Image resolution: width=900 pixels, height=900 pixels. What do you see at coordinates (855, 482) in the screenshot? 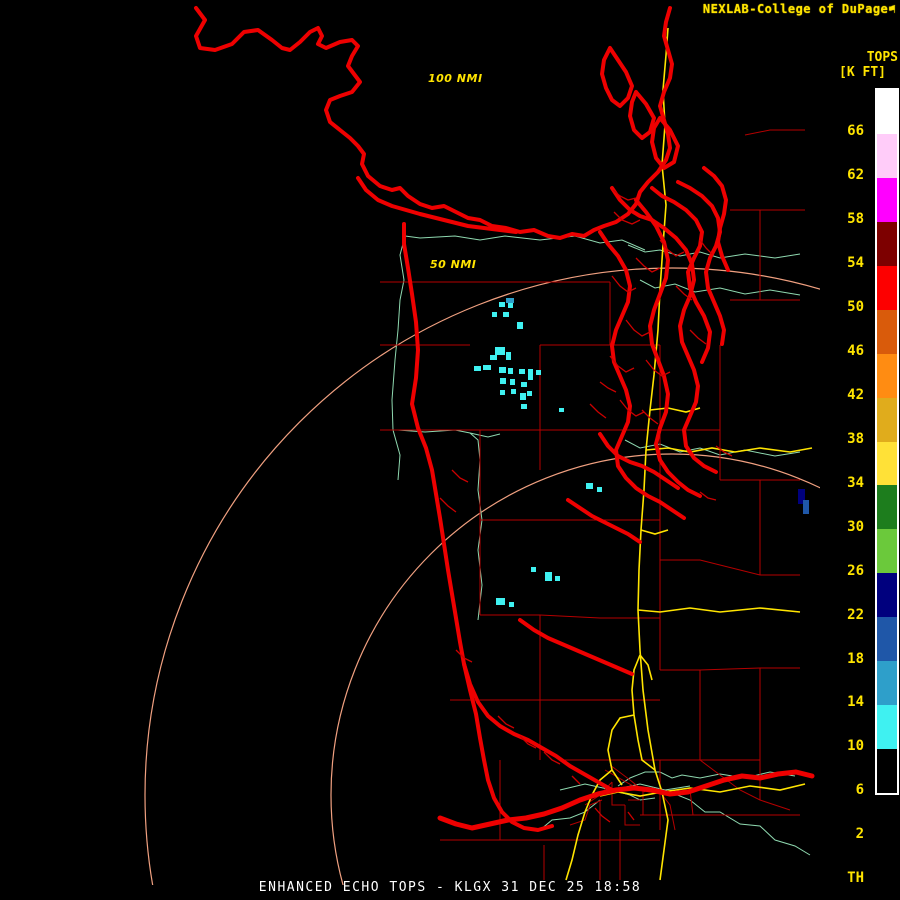
I see `scale-tick-34: 34` at bounding box center [855, 482].